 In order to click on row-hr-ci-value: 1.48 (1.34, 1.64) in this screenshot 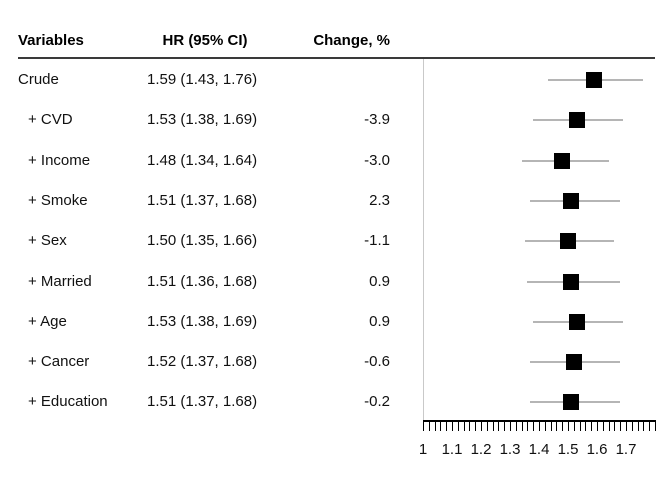, I will do `click(202, 160)`.